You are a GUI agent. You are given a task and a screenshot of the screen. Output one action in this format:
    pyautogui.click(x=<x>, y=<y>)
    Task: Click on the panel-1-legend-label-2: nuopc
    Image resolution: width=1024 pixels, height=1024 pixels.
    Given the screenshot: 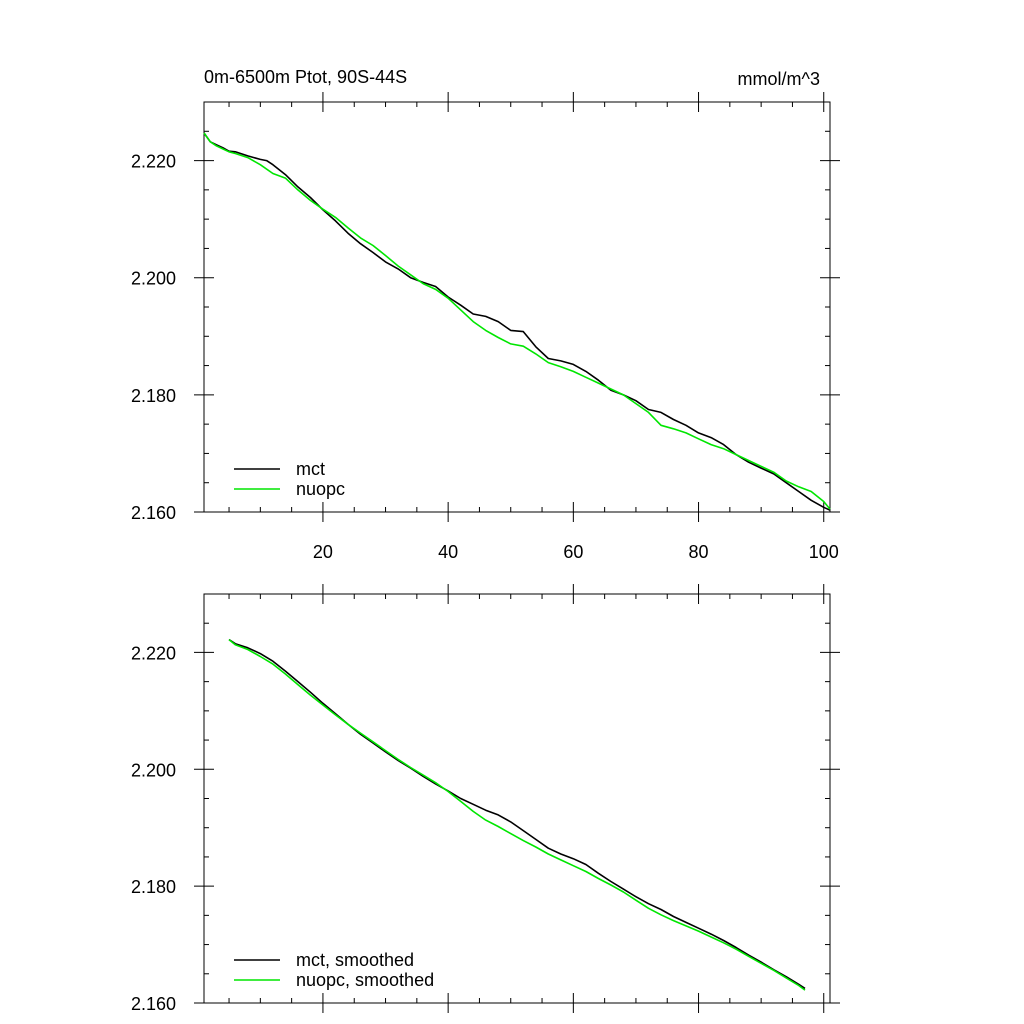 What is the action you would take?
    pyautogui.click(x=320, y=489)
    